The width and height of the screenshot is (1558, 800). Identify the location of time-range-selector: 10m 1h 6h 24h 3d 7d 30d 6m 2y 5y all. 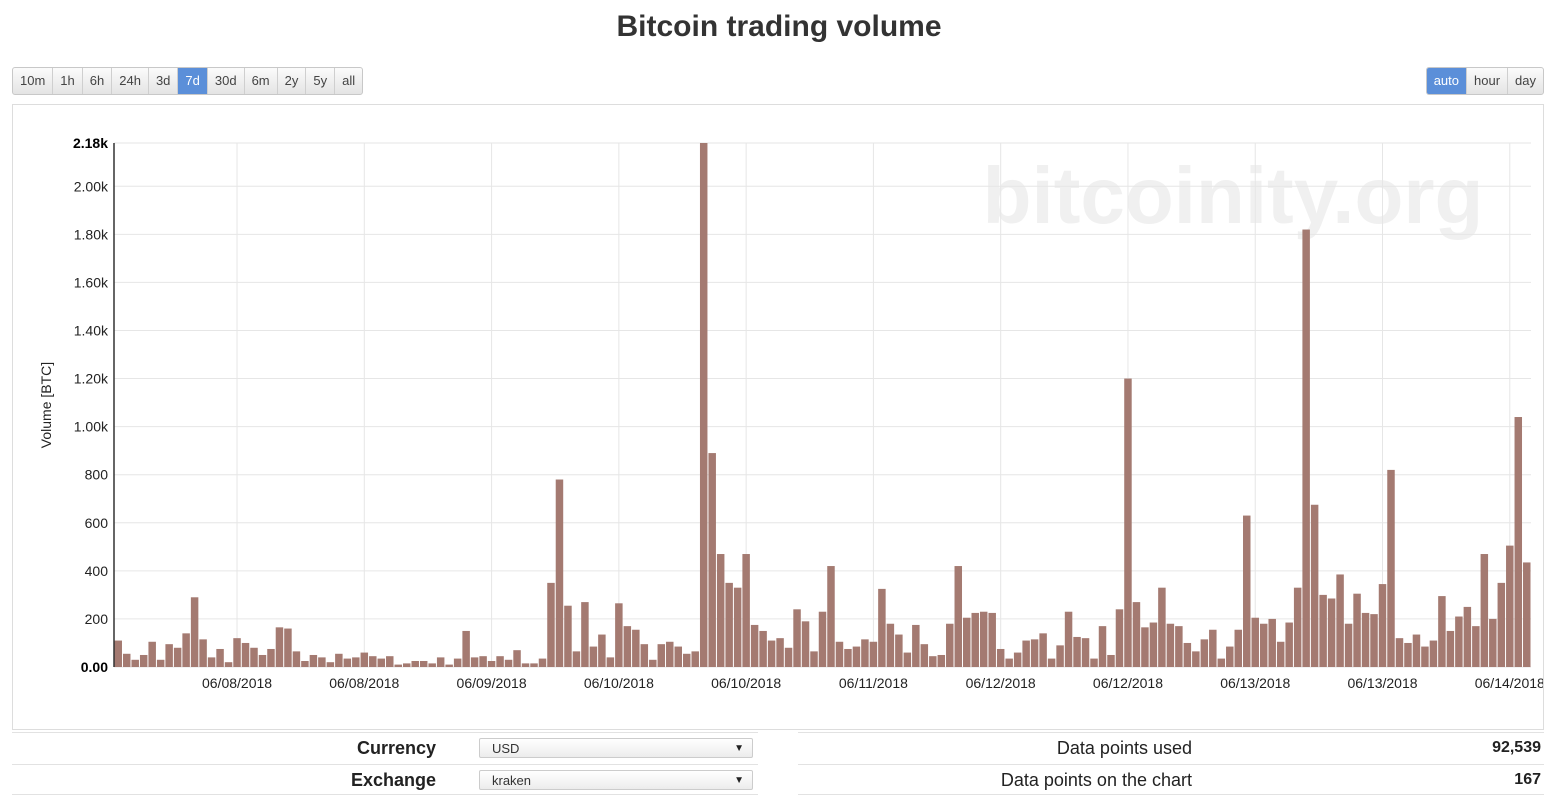
(188, 81).